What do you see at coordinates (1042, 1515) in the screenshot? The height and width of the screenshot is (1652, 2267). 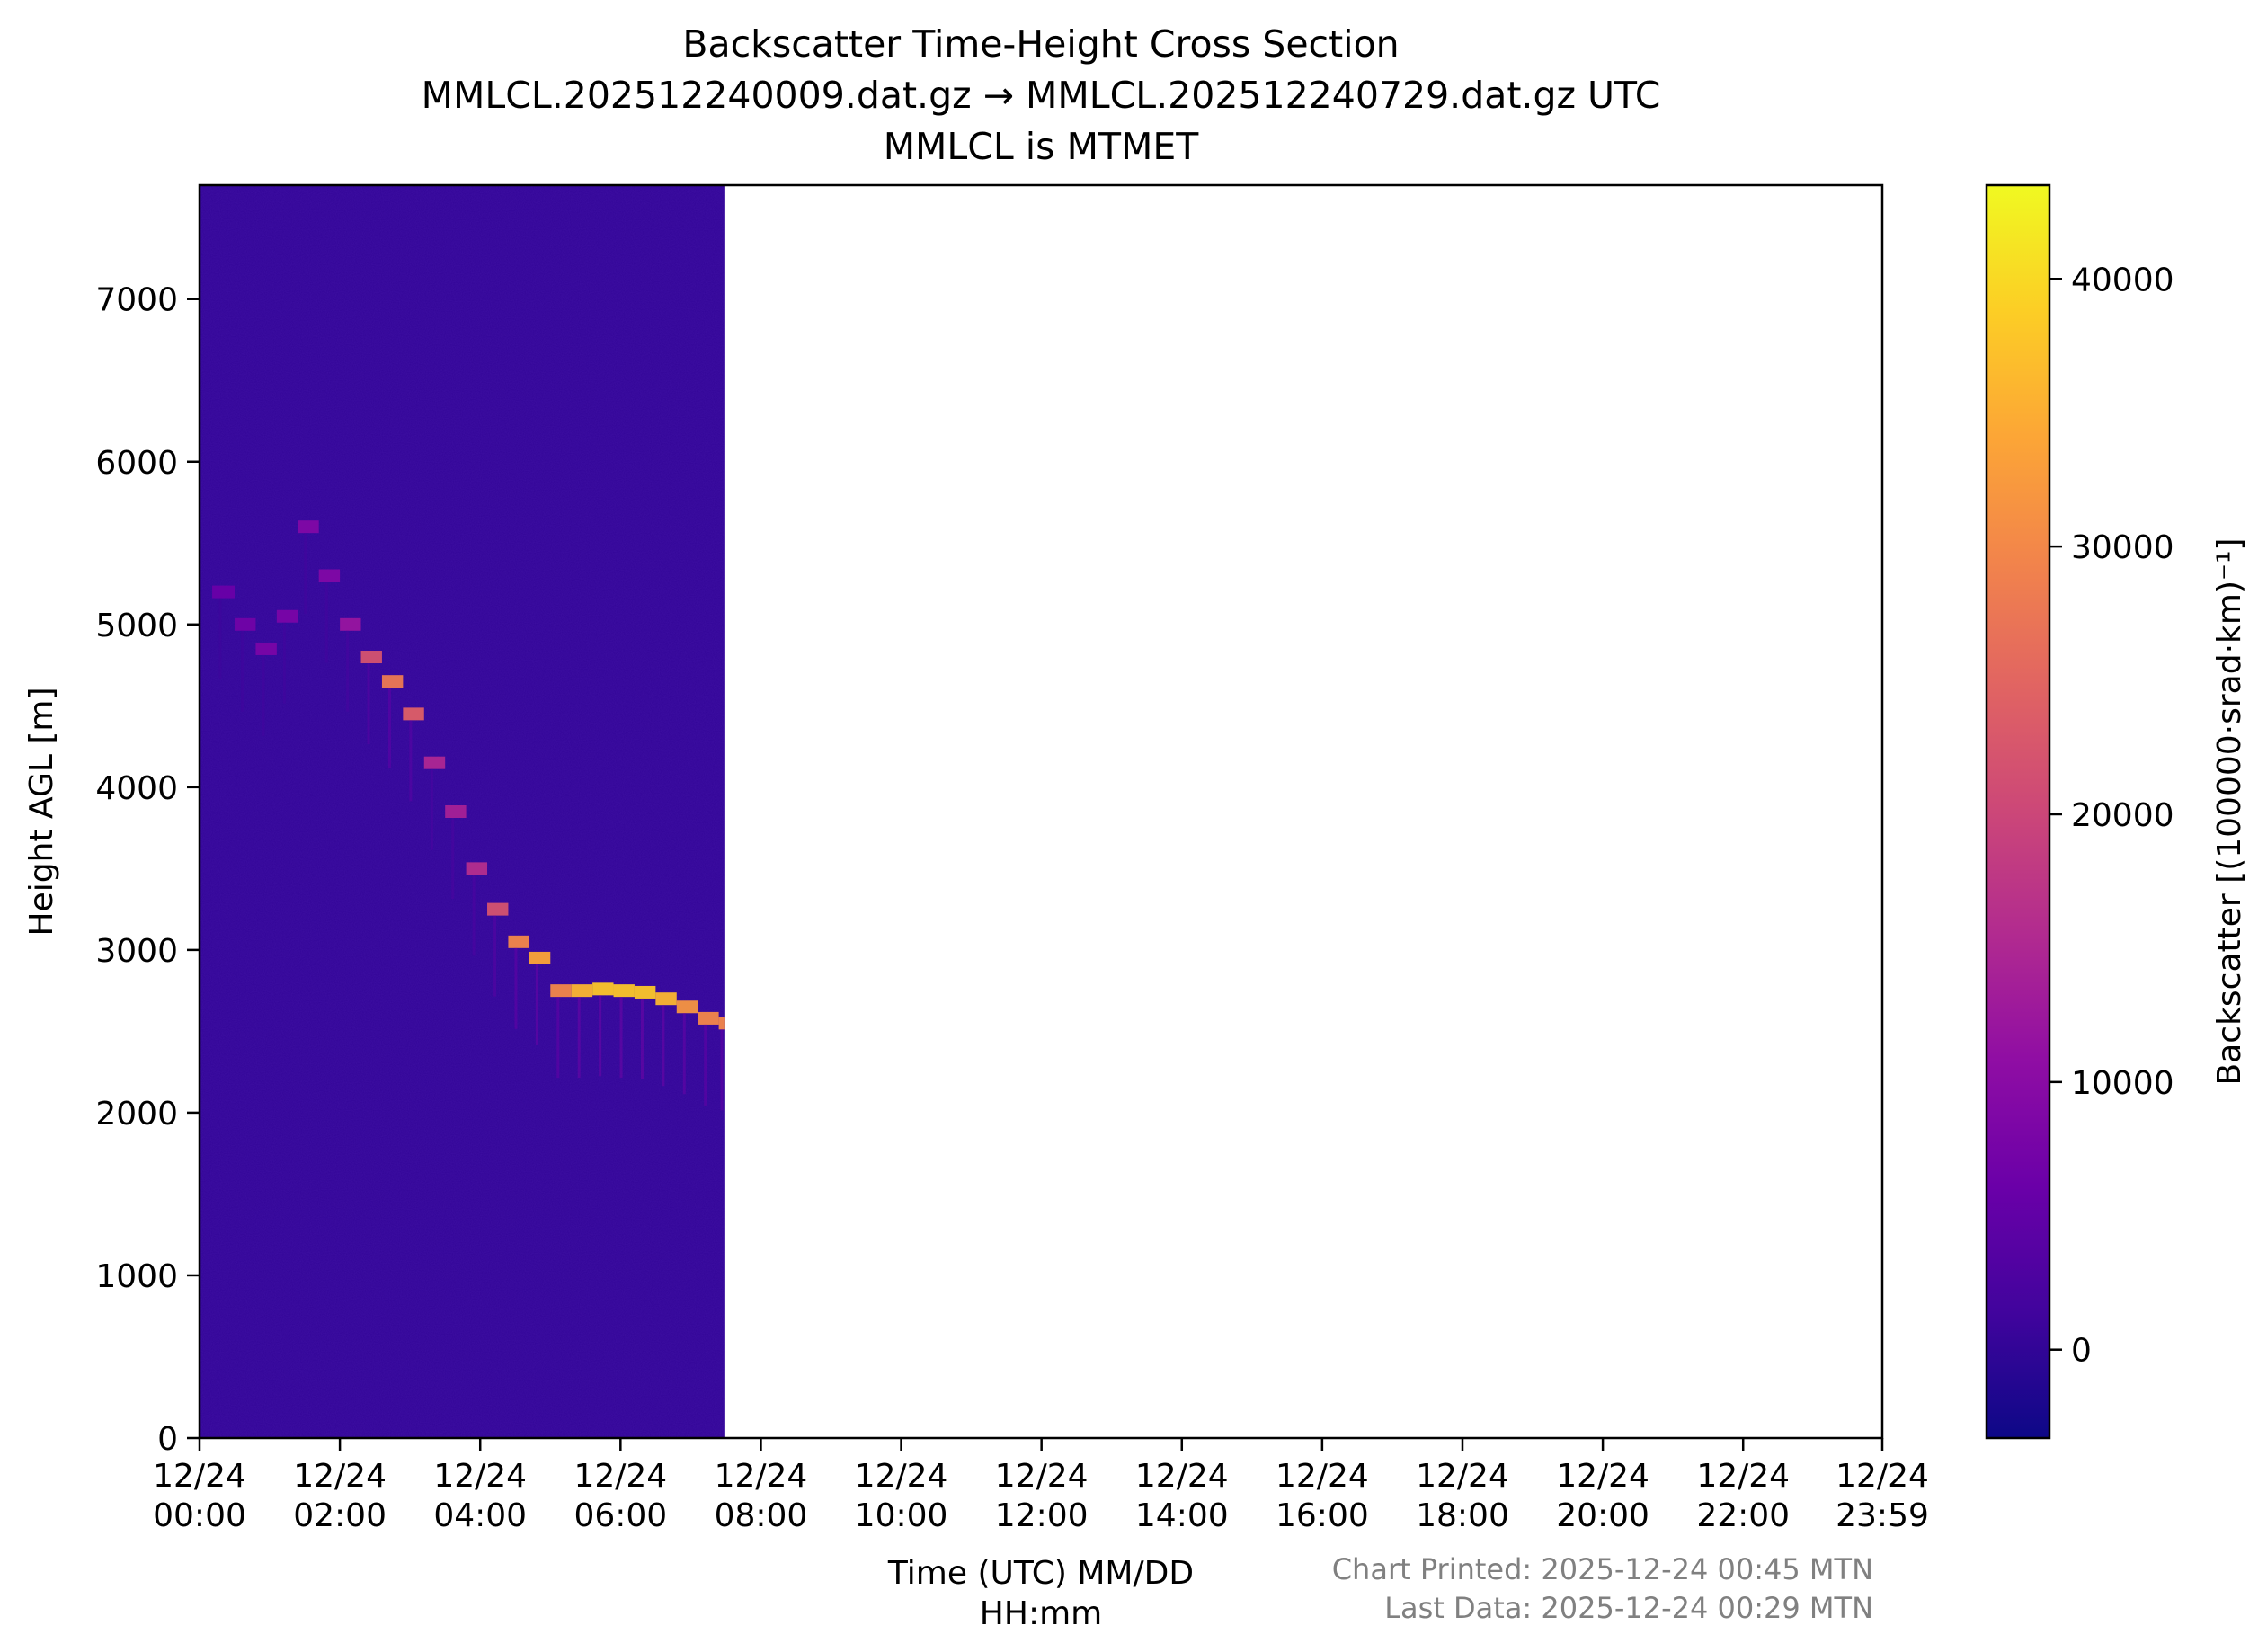 I see `x-tick-label: 12:00` at bounding box center [1042, 1515].